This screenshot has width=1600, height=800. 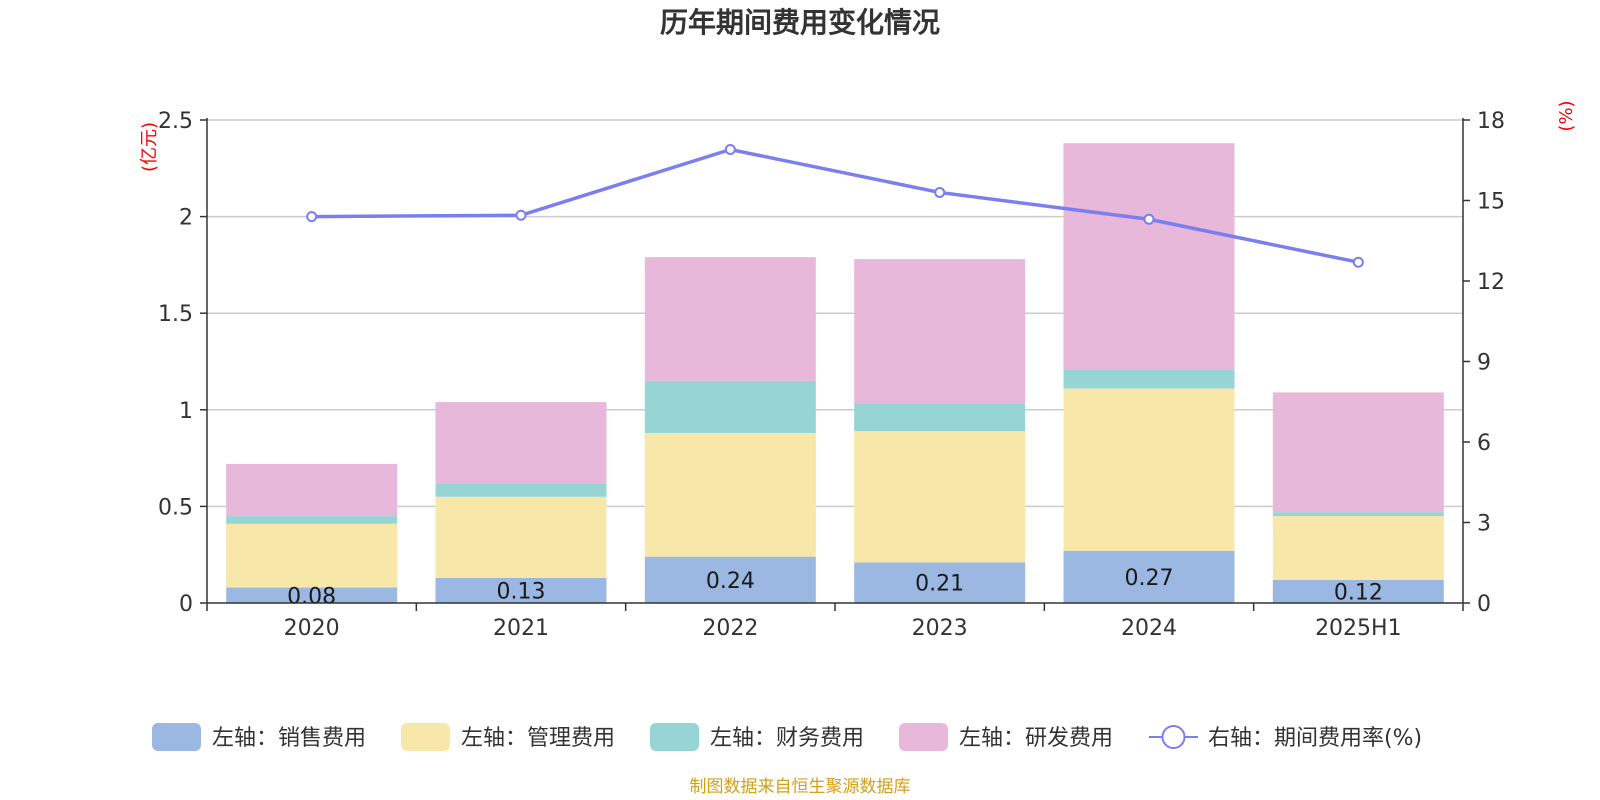 I want to click on y-left-tick-label: 0, so click(x=186, y=604).